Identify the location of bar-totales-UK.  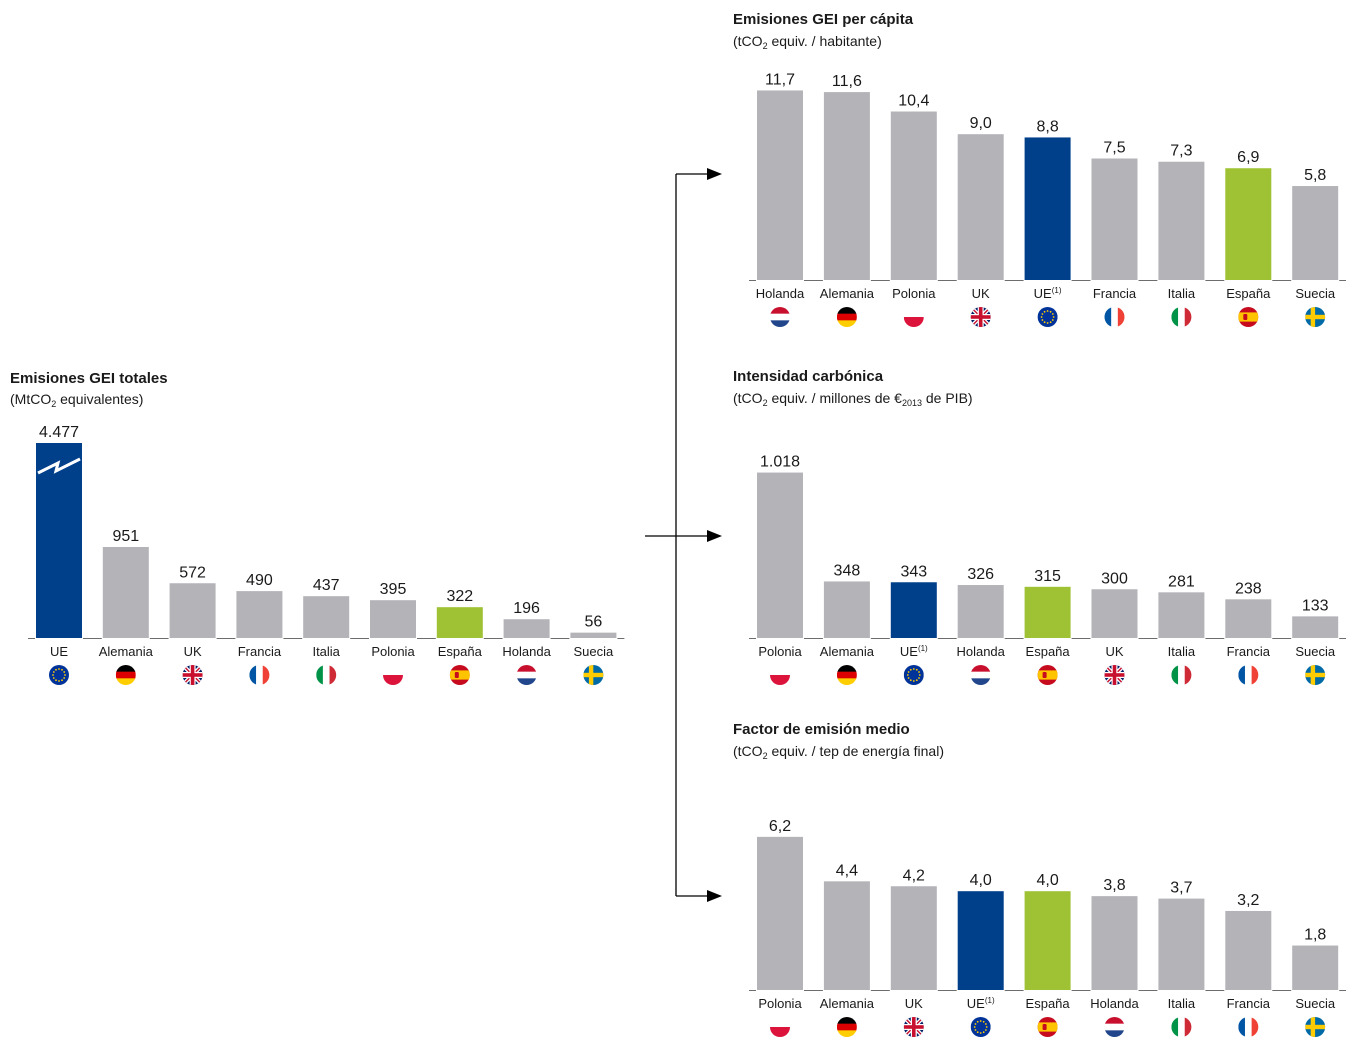
(192, 610).